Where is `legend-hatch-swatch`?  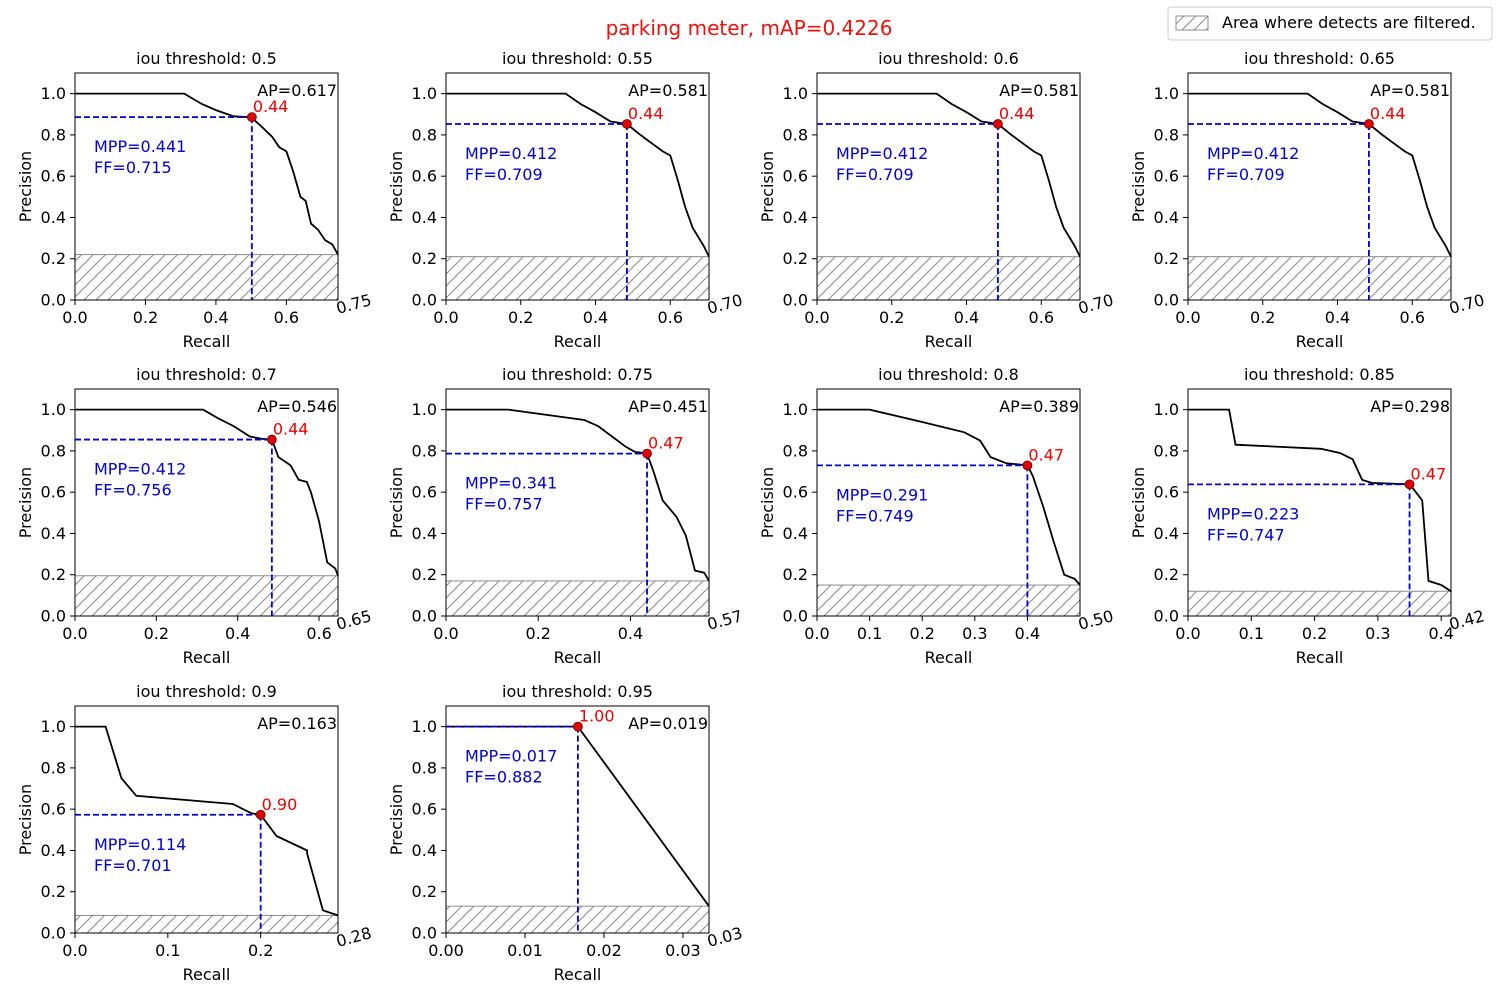
legend-hatch-swatch is located at coordinates (1192, 23).